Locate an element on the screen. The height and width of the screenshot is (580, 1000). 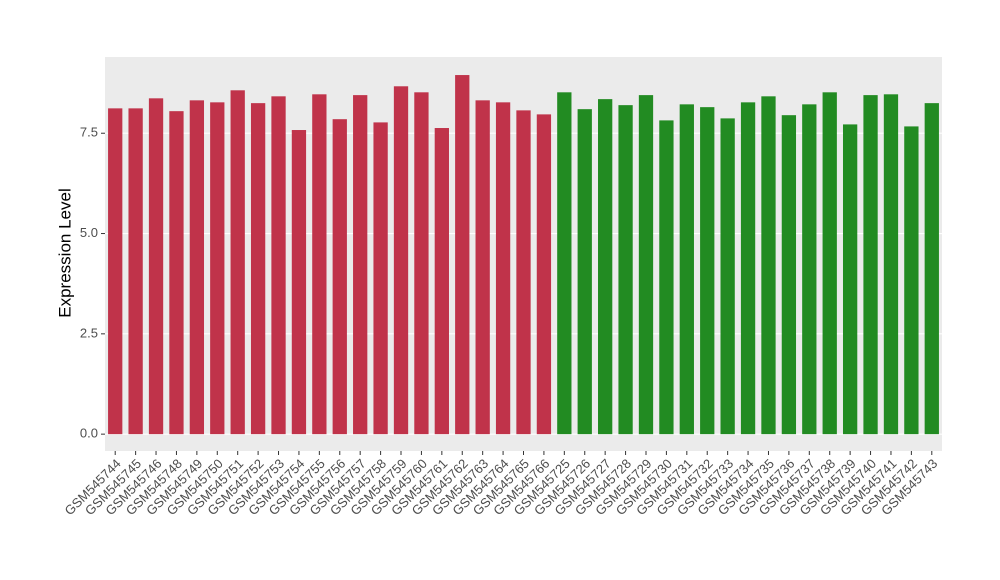
y-tick-label: 2.5 is located at coordinates (89, 332).